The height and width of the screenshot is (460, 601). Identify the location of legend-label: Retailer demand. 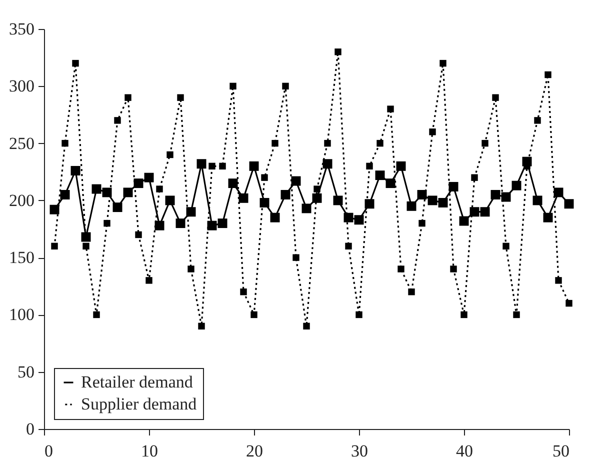
(137, 382).